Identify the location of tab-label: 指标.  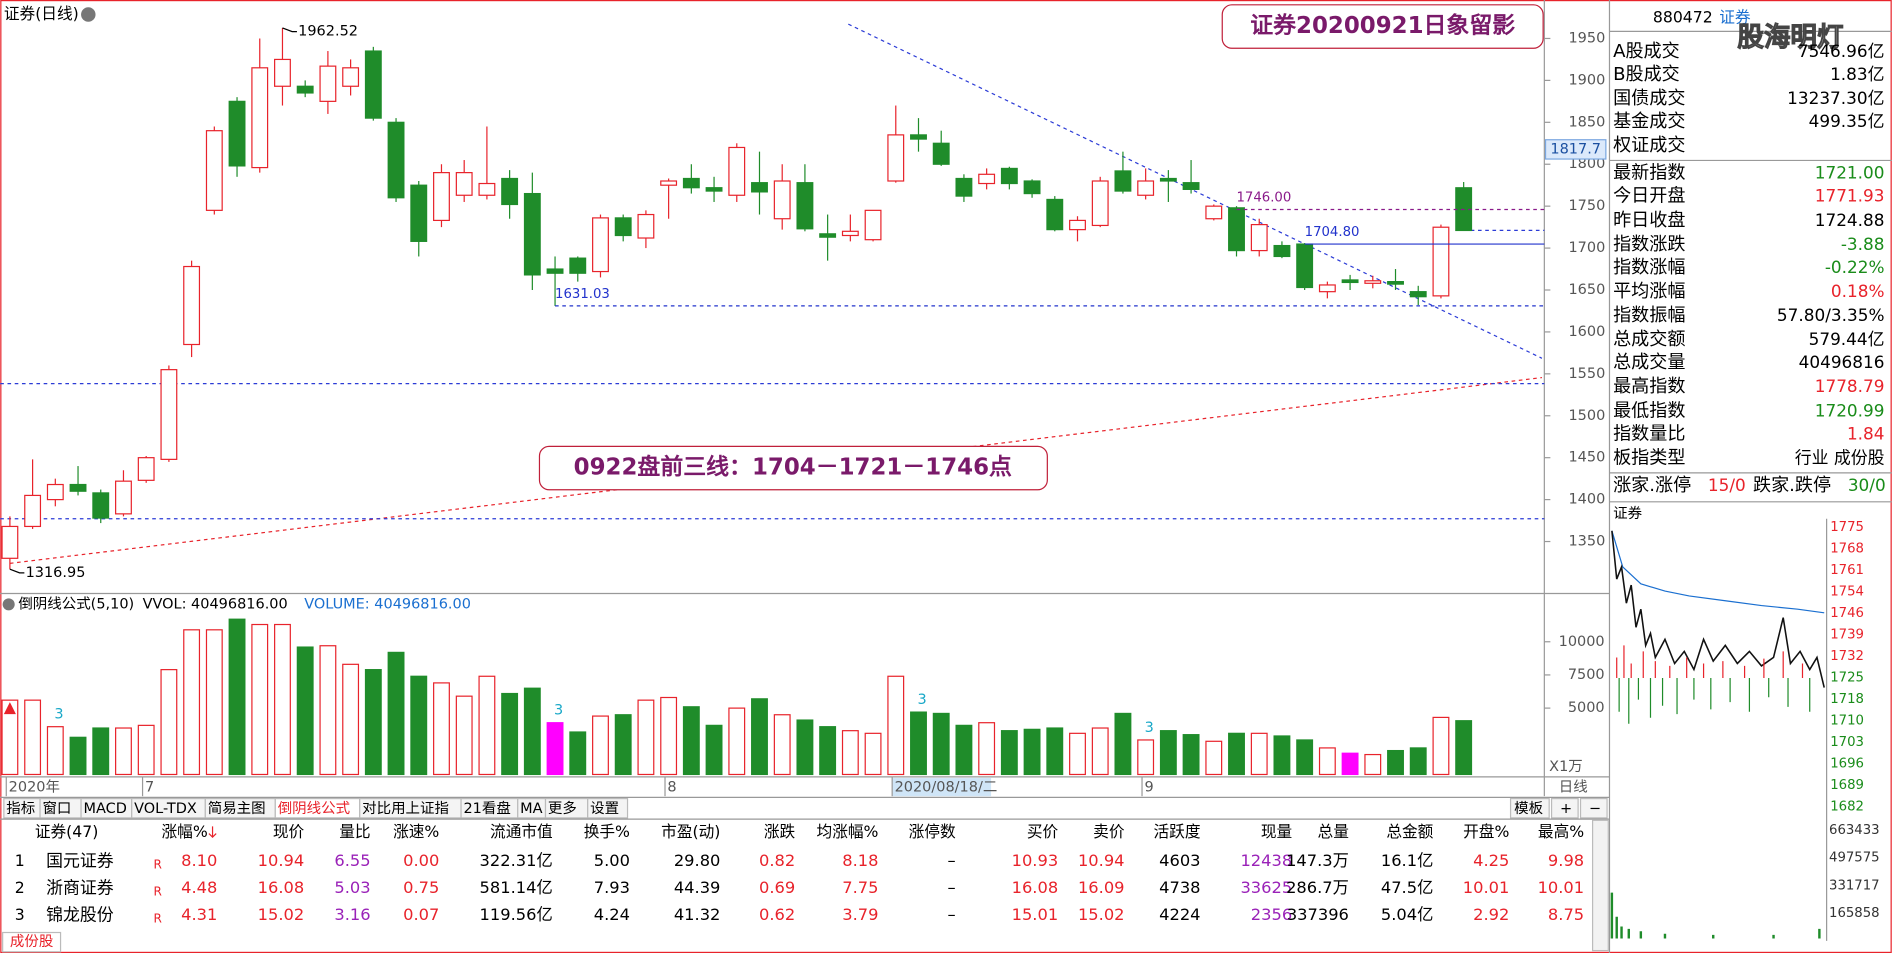
(20, 808).